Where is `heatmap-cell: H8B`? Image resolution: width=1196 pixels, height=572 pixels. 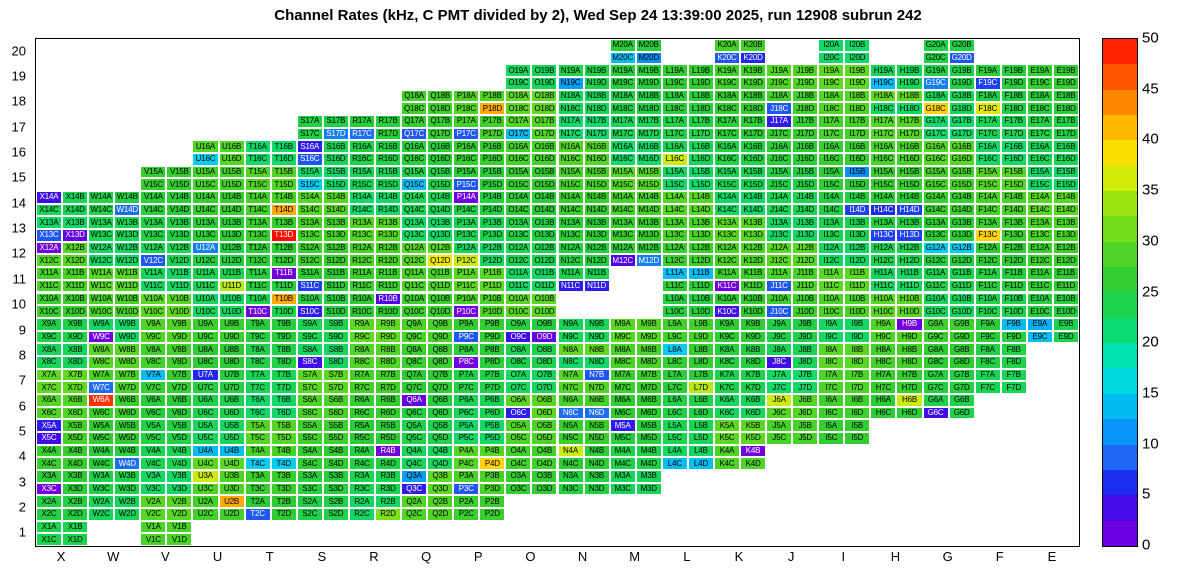 heatmap-cell: H8B is located at coordinates (909, 349).